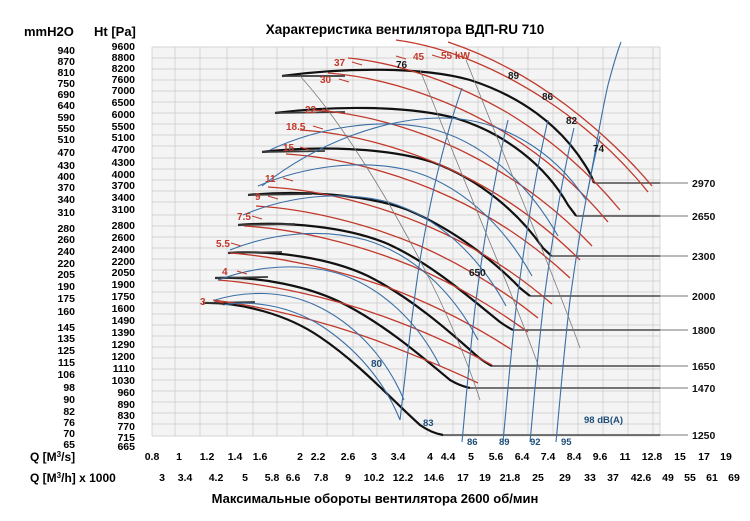 The width and height of the screenshot is (750, 521). I want to click on x-tick-m3s: 1.2, so click(207, 457).